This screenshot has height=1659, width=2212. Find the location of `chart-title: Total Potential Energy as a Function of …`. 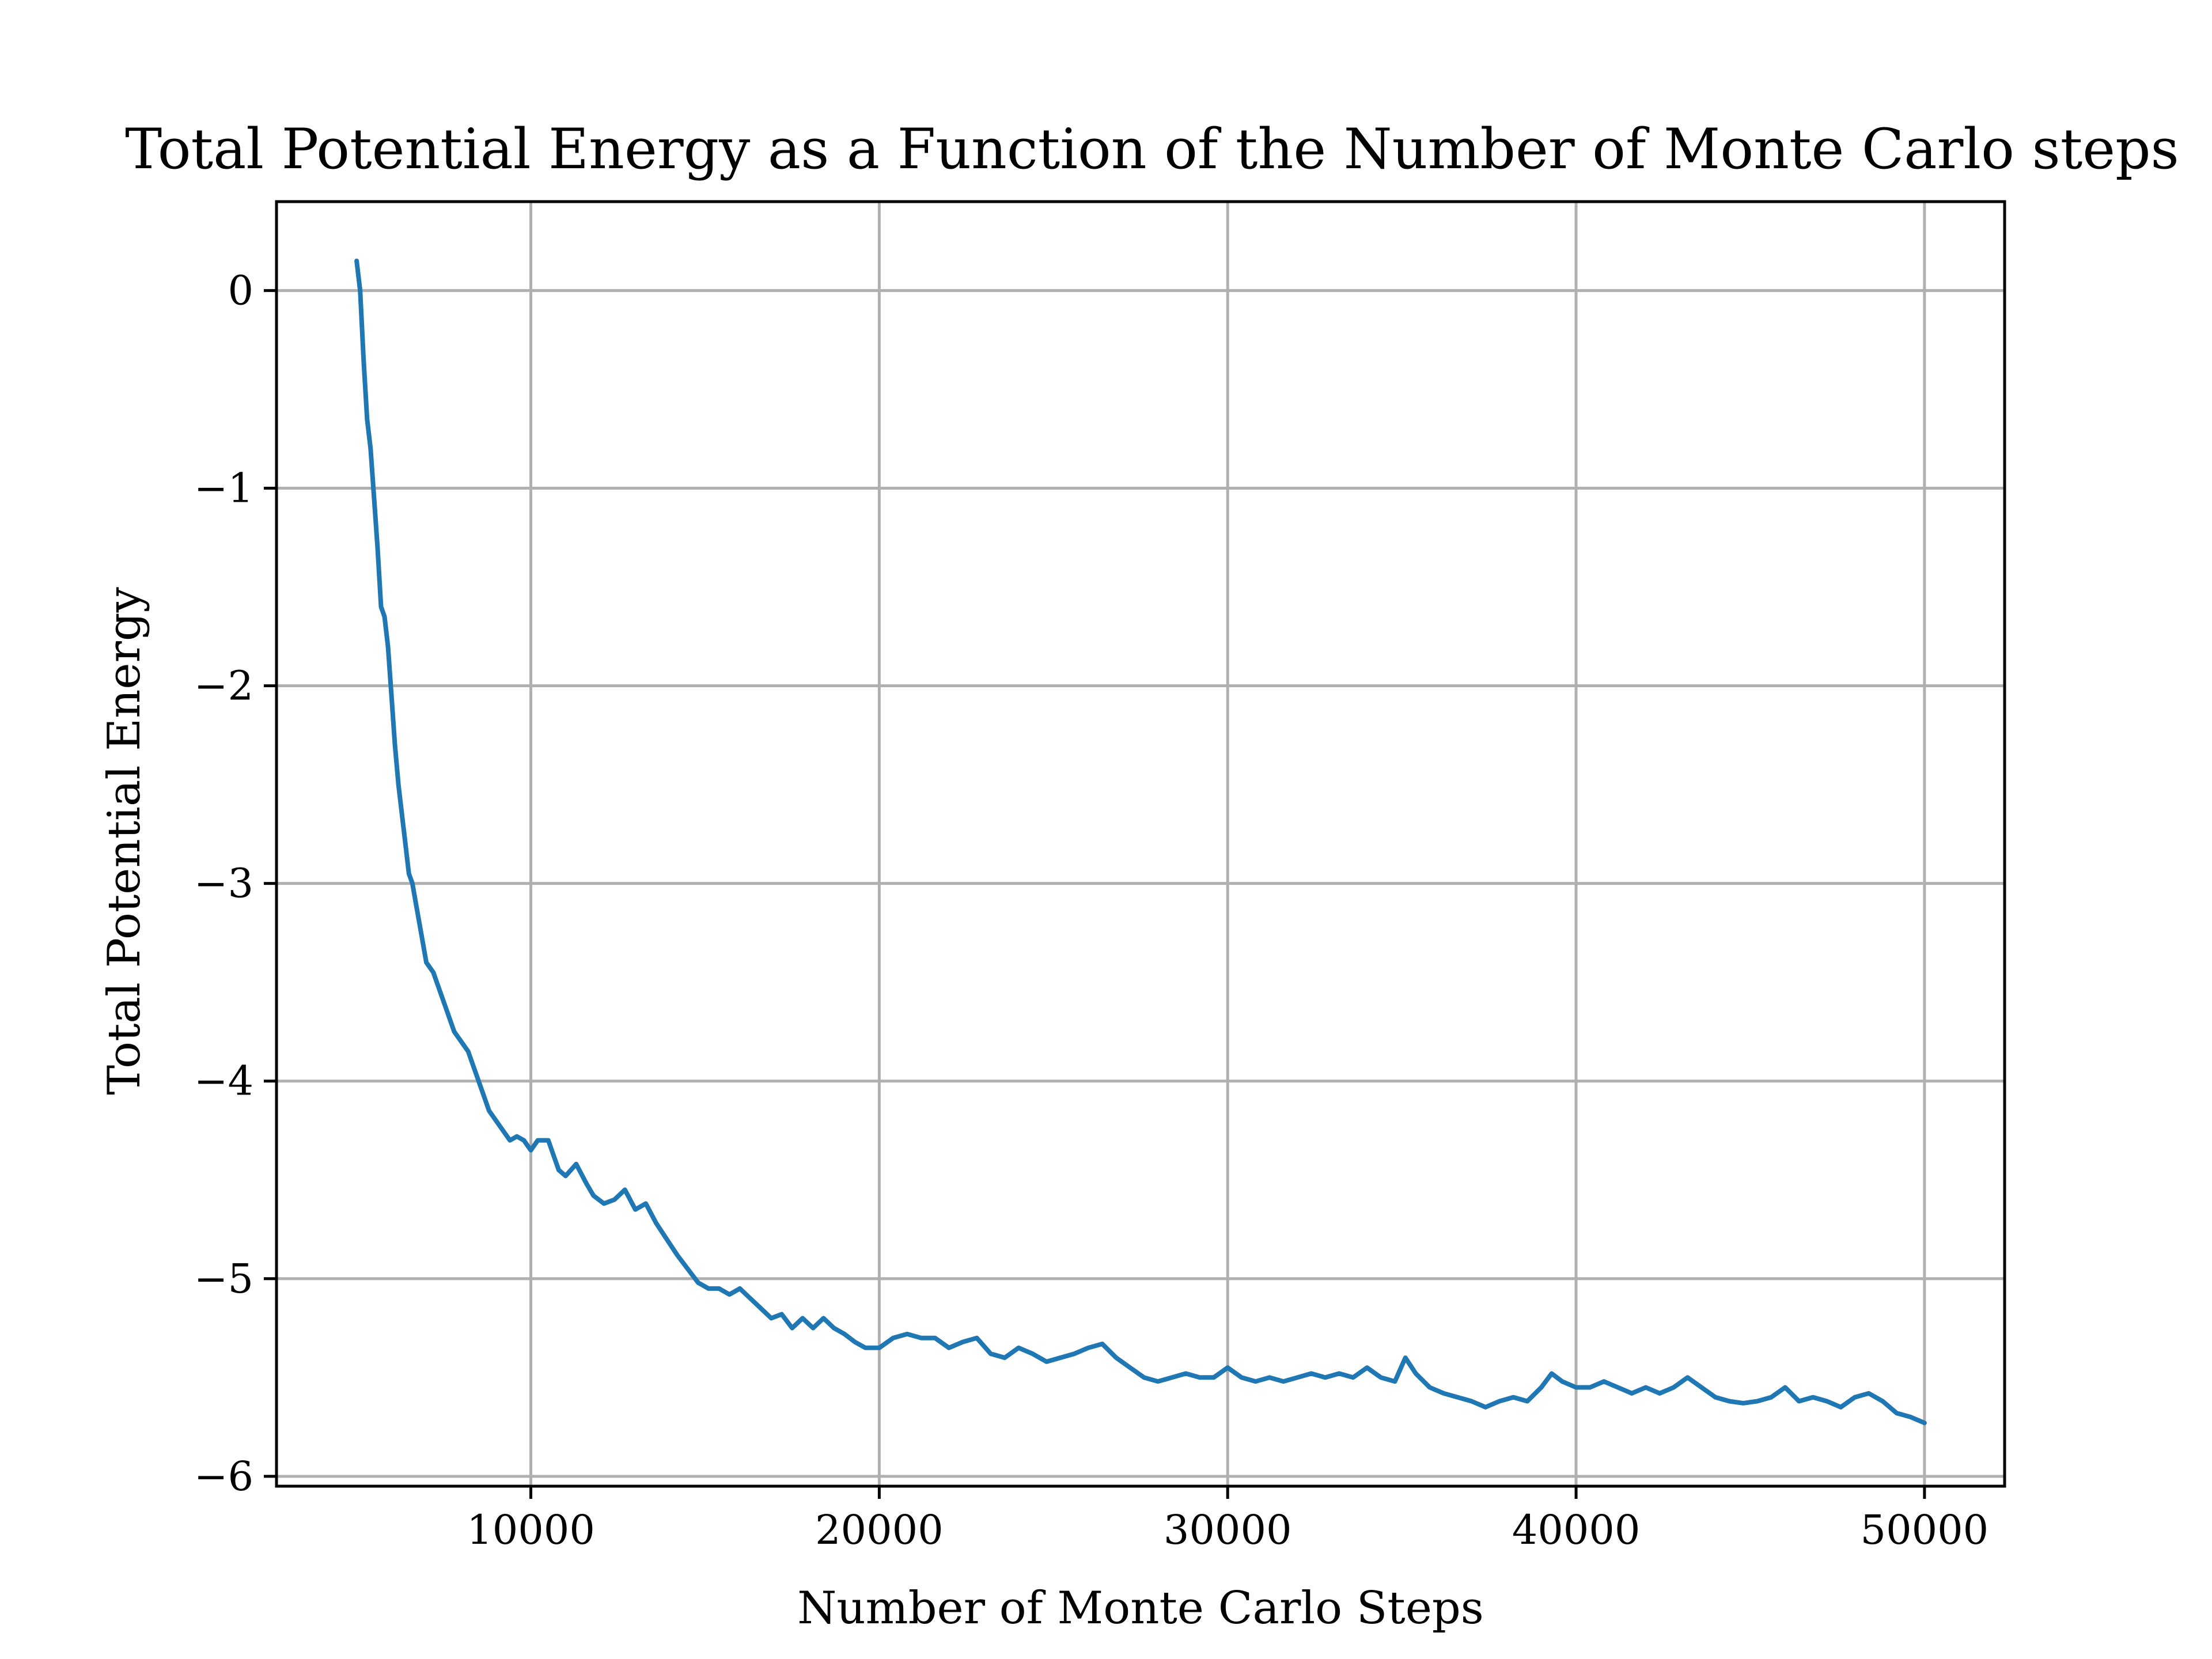

chart-title: Total Potential Energy as a Function of … is located at coordinates (1152, 149).